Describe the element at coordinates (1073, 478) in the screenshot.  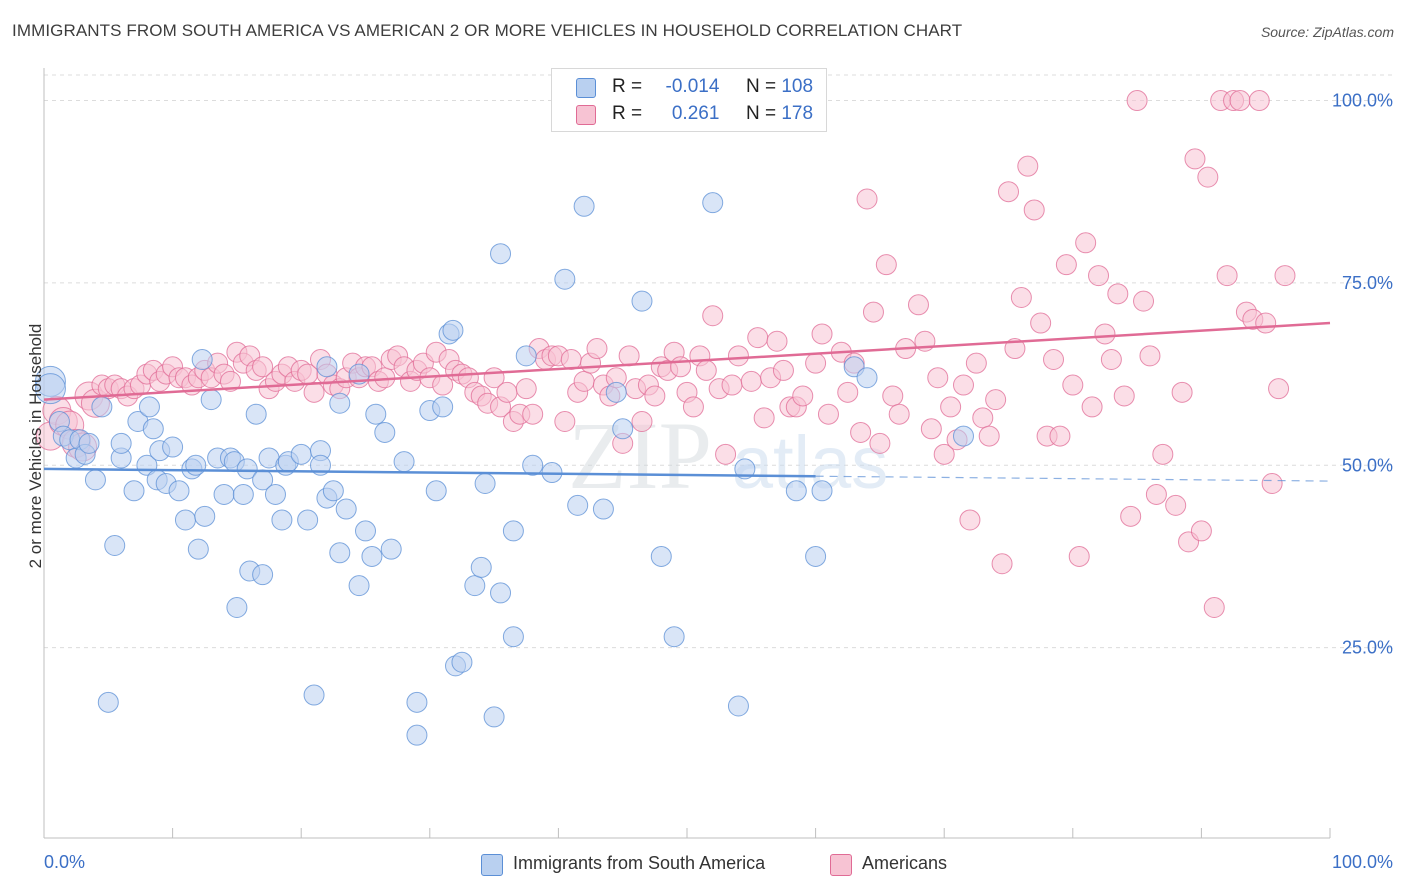
I see `trend-line-extension` at that location.